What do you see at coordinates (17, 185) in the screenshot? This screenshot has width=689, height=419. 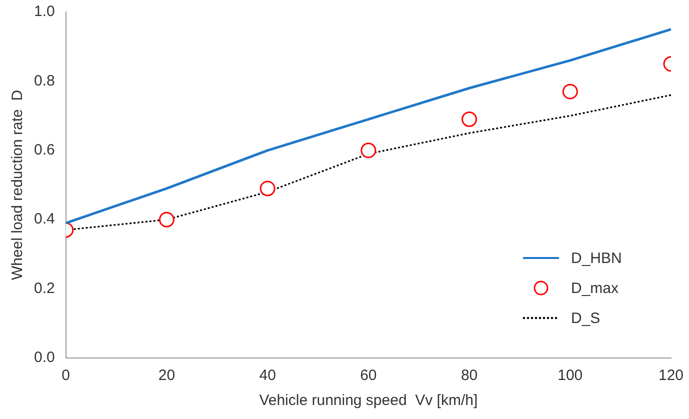 I see `y-axis-title: Wheel load reduction rate D` at bounding box center [17, 185].